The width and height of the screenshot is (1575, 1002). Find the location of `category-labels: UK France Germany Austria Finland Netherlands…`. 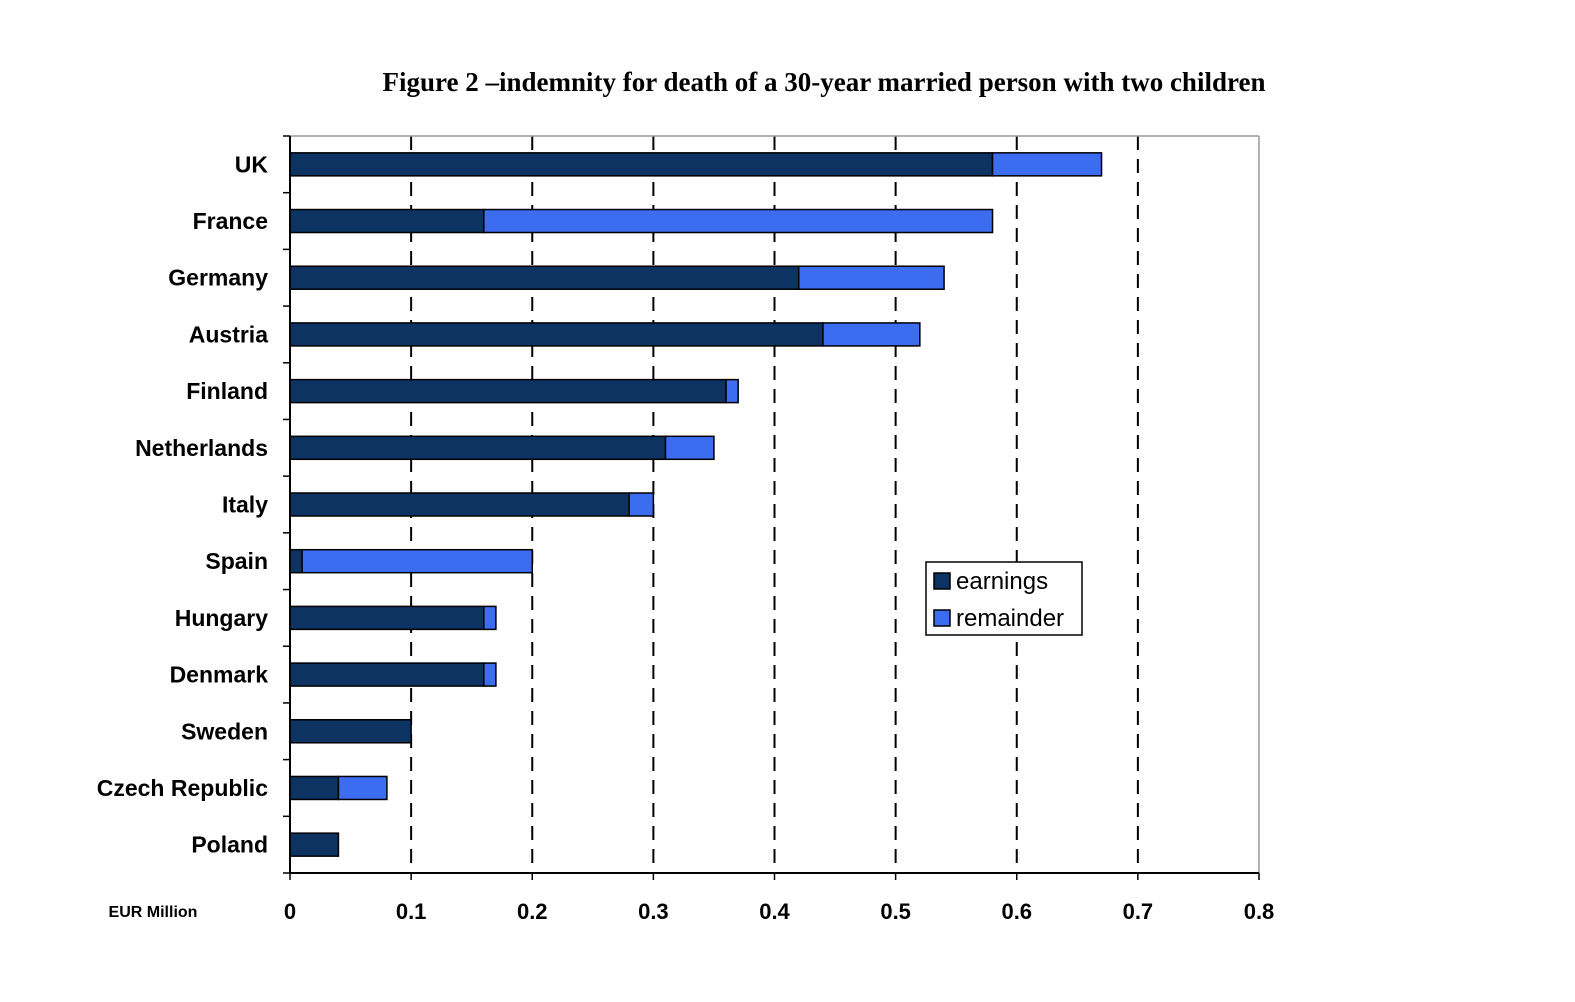

category-labels: UK France Germany Austria Finland Netherlands… is located at coordinates (183, 504).